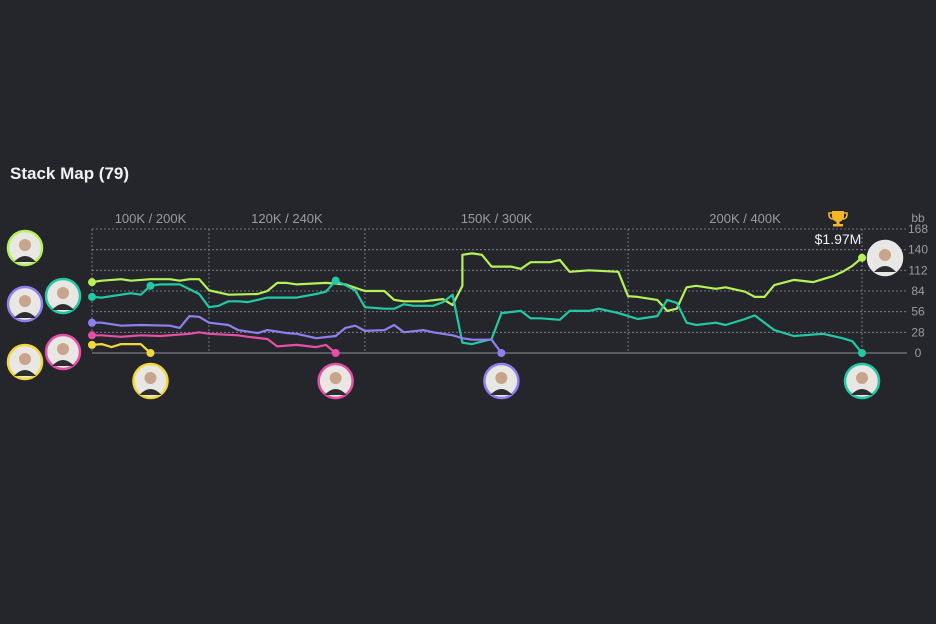 The image size is (936, 624). I want to click on series-line-yellow, so click(121, 348).